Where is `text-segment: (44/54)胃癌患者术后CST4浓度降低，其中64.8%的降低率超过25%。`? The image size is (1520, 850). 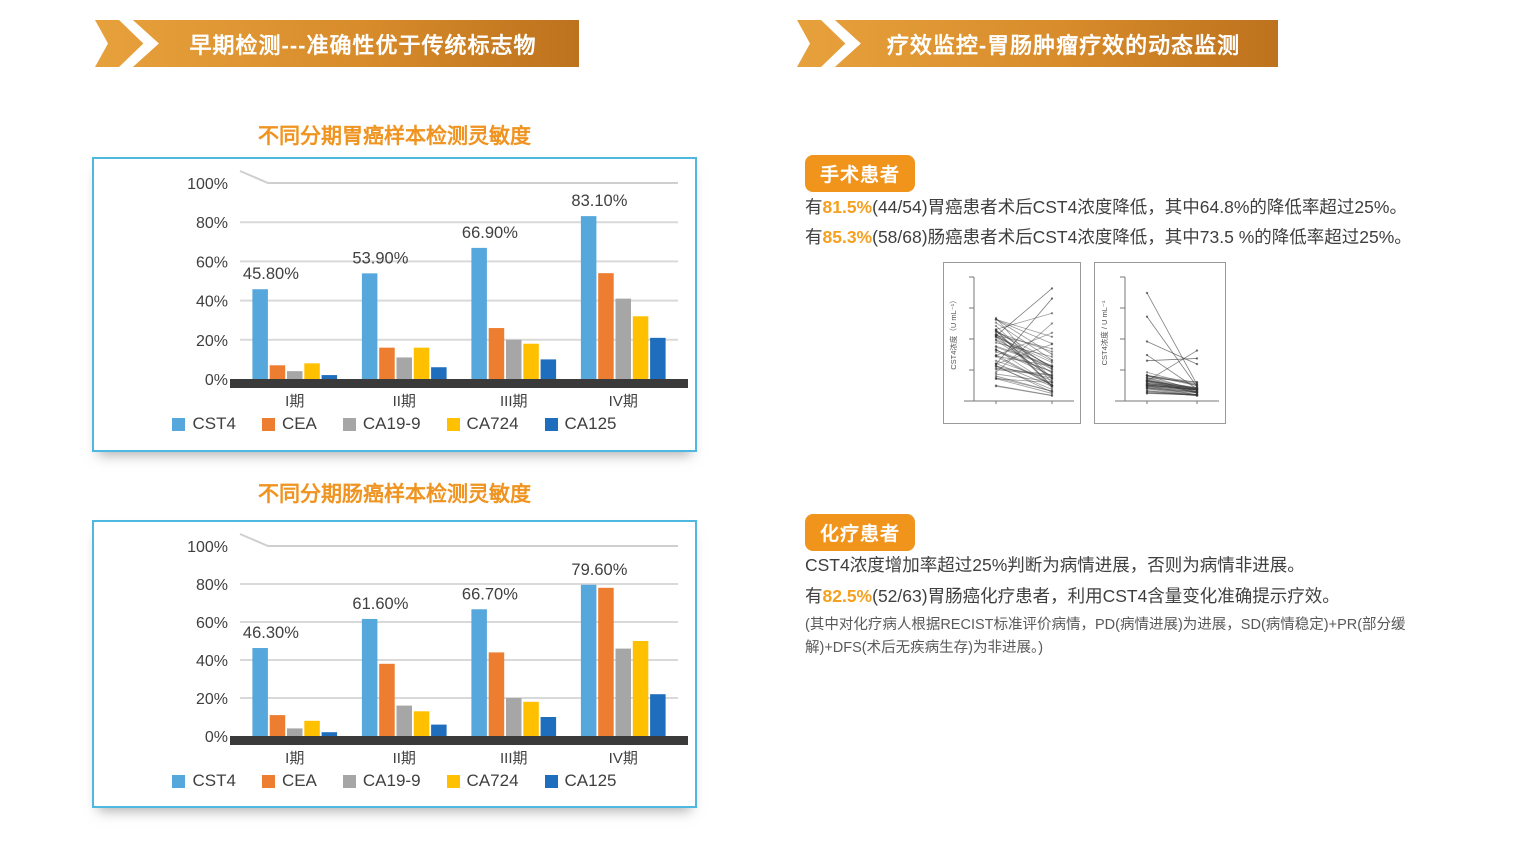
text-segment: (44/54)胃癌患者术后CST4浓度降低，其中64.8%的降低率超过25%。 is located at coordinates (1139, 207).